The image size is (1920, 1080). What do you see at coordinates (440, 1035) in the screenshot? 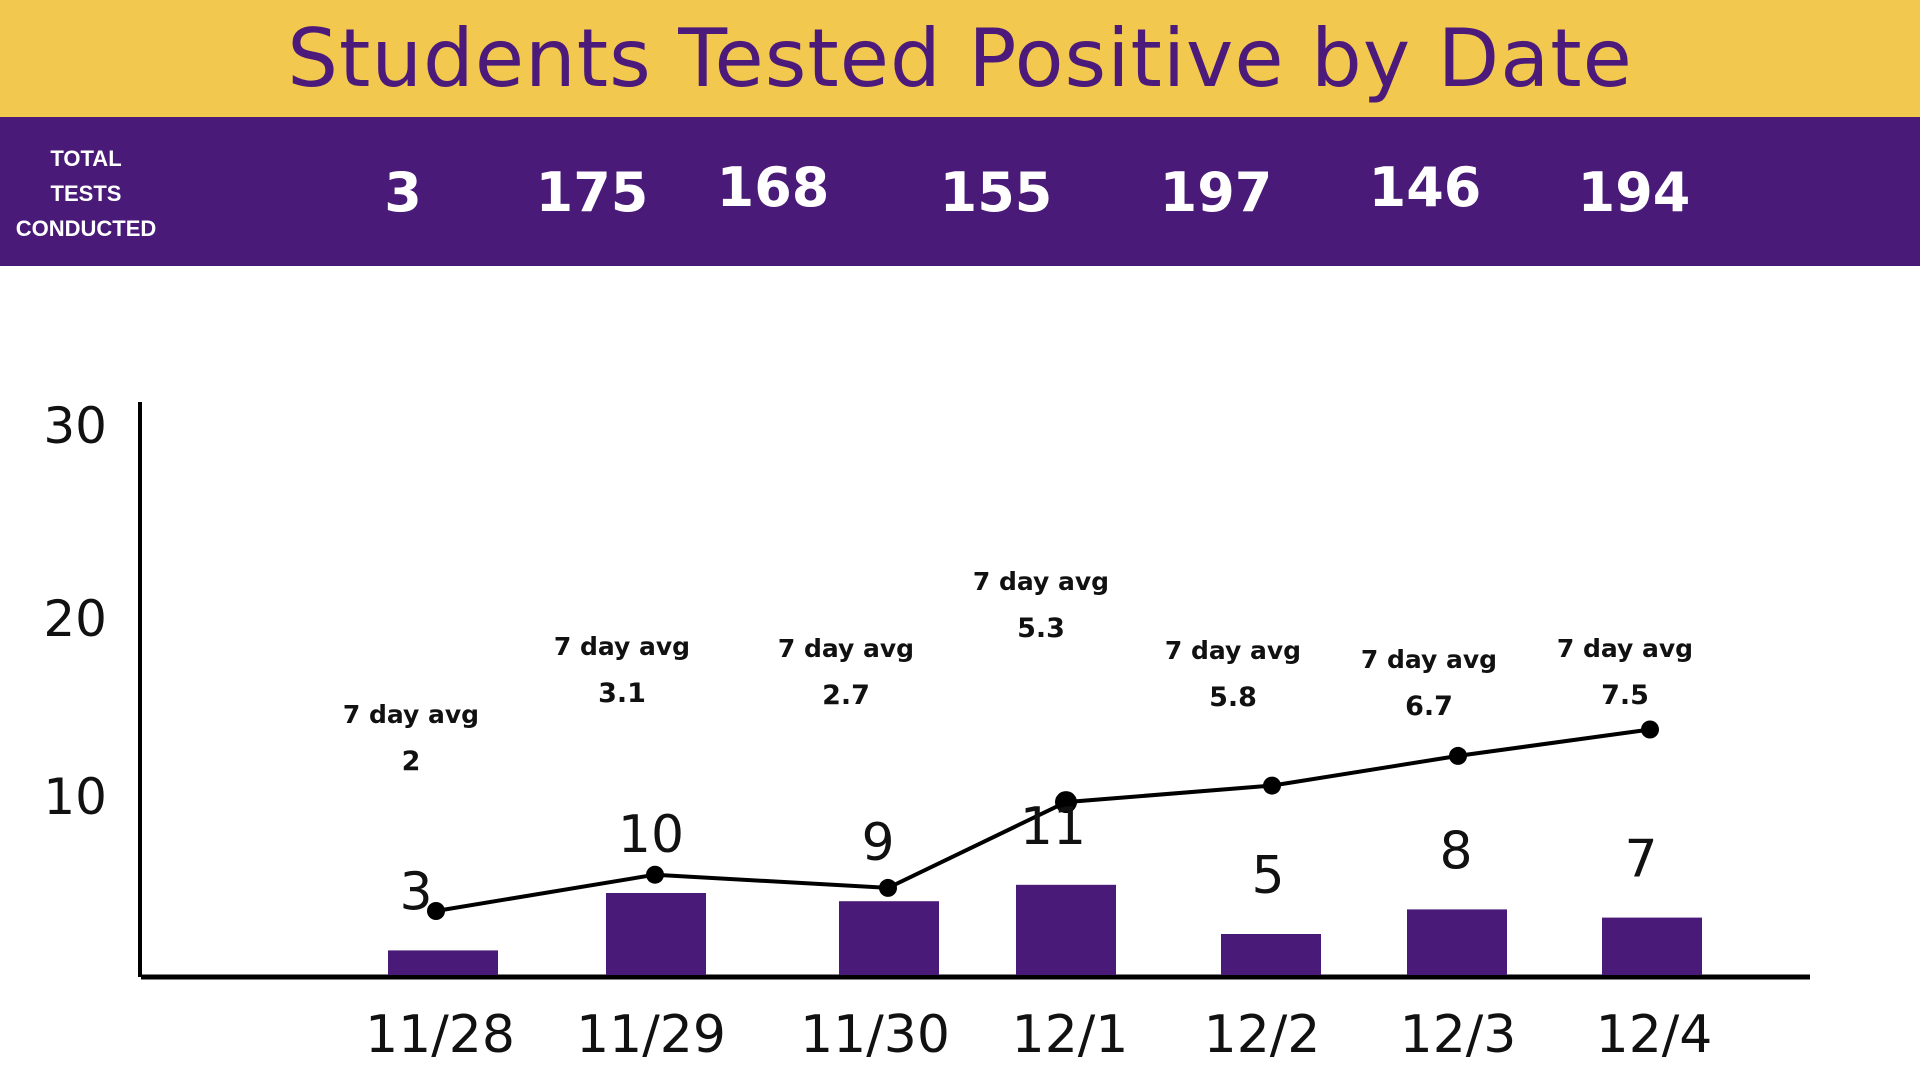
I see `x-category-label: 11/28` at bounding box center [440, 1035].